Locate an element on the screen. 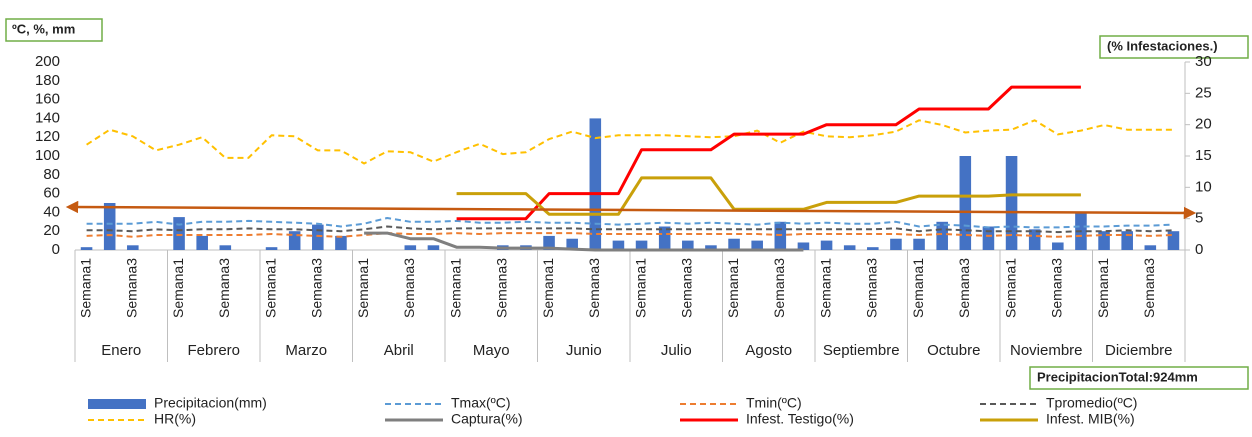 This screenshot has height=437, width=1252. group-label: Agosto is located at coordinates (768, 350).